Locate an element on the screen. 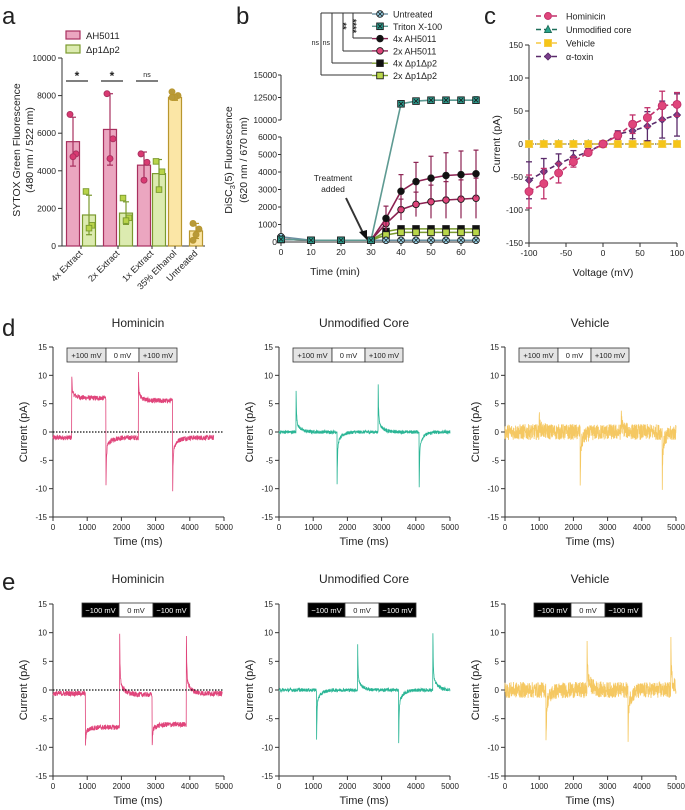 This screenshot has height=810, width=685. y-tick-label: 150 is located at coordinates (516, 45).